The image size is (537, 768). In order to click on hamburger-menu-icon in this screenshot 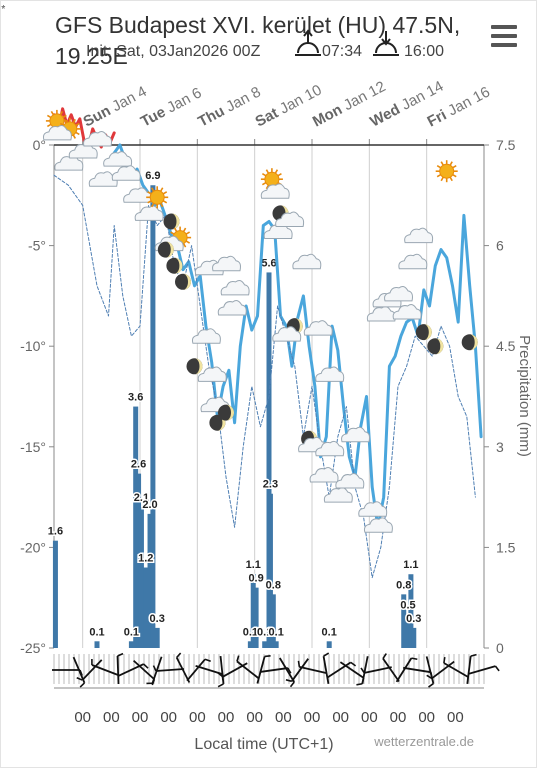, I will do `click(504, 36)`.